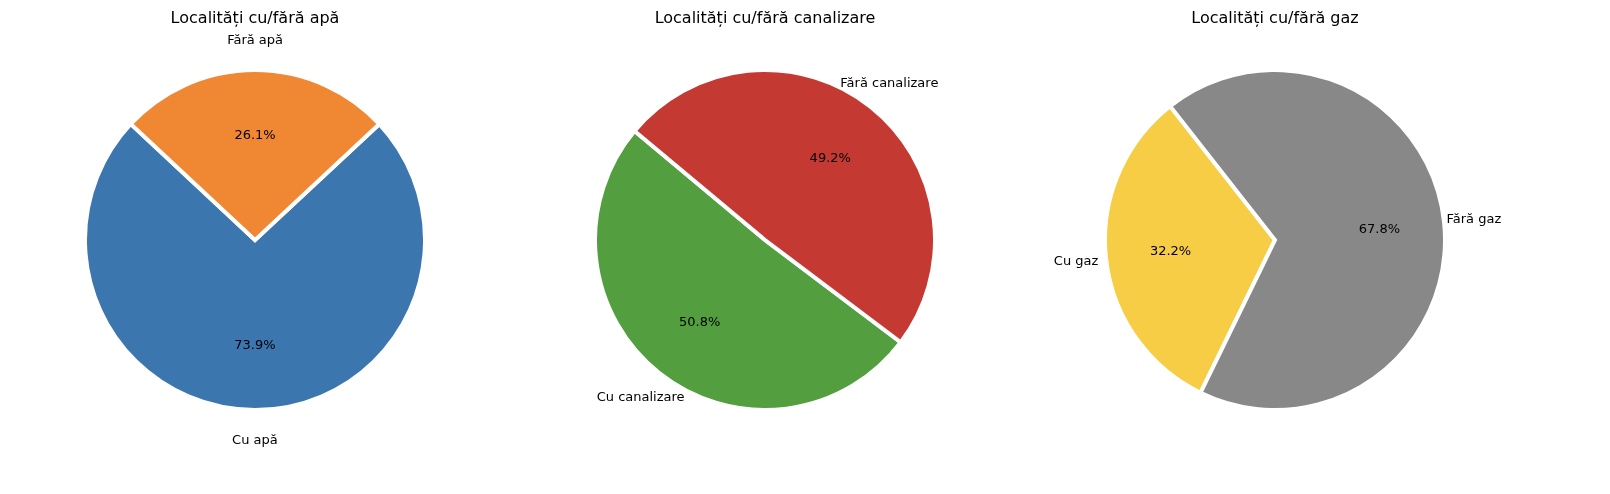  What do you see at coordinates (255, 17) in the screenshot?
I see `chart-title: Localități cu/fără apă` at bounding box center [255, 17].